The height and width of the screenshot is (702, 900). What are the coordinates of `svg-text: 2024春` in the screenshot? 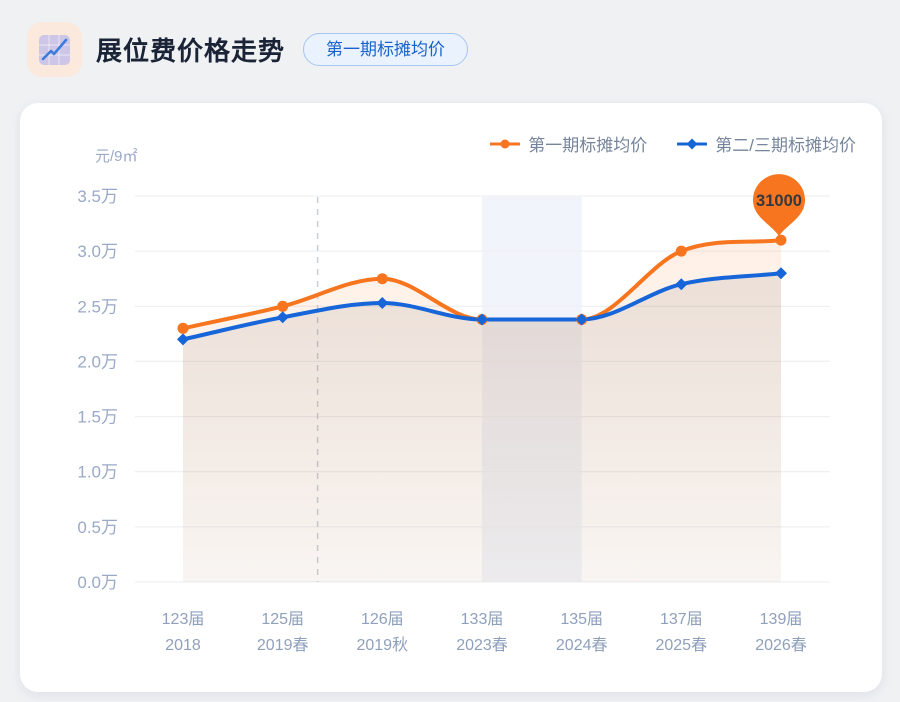 It's located at (582, 645).